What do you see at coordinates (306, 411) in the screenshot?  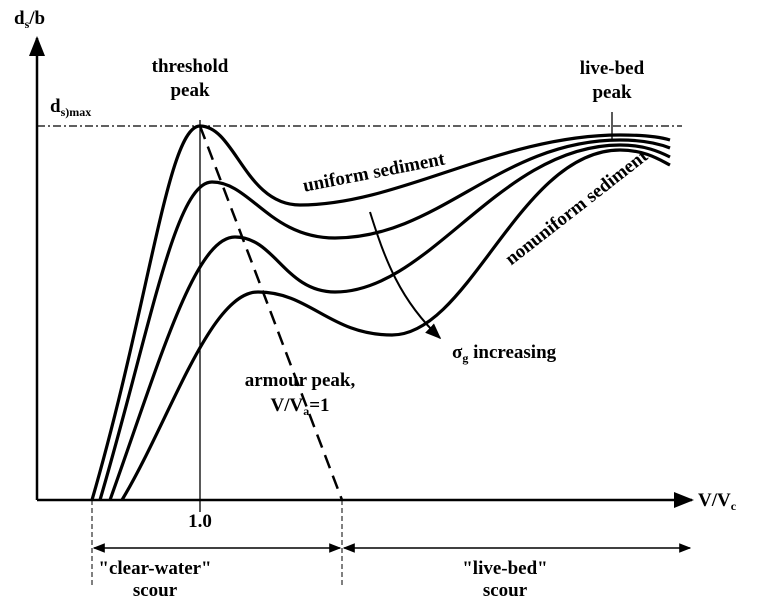 I see `label-part: a` at bounding box center [306, 411].